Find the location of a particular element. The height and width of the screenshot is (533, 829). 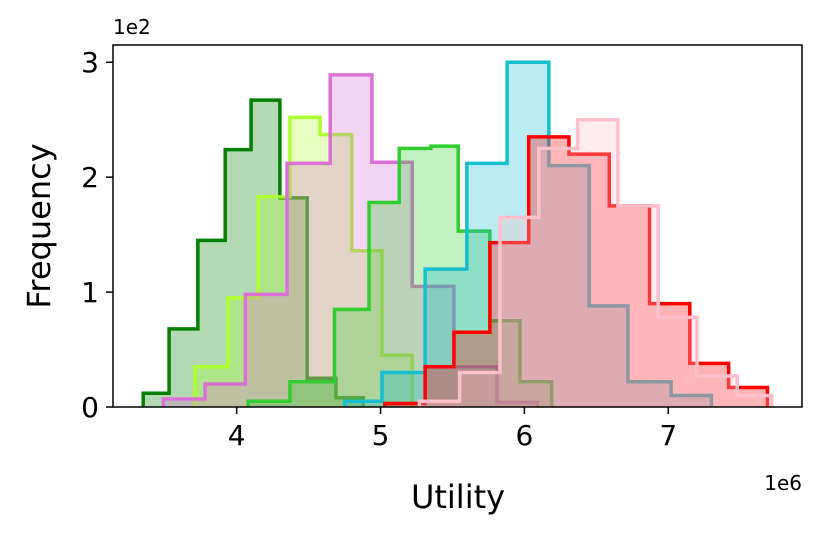

y-offset-label: 1e2 is located at coordinates (132, 27).